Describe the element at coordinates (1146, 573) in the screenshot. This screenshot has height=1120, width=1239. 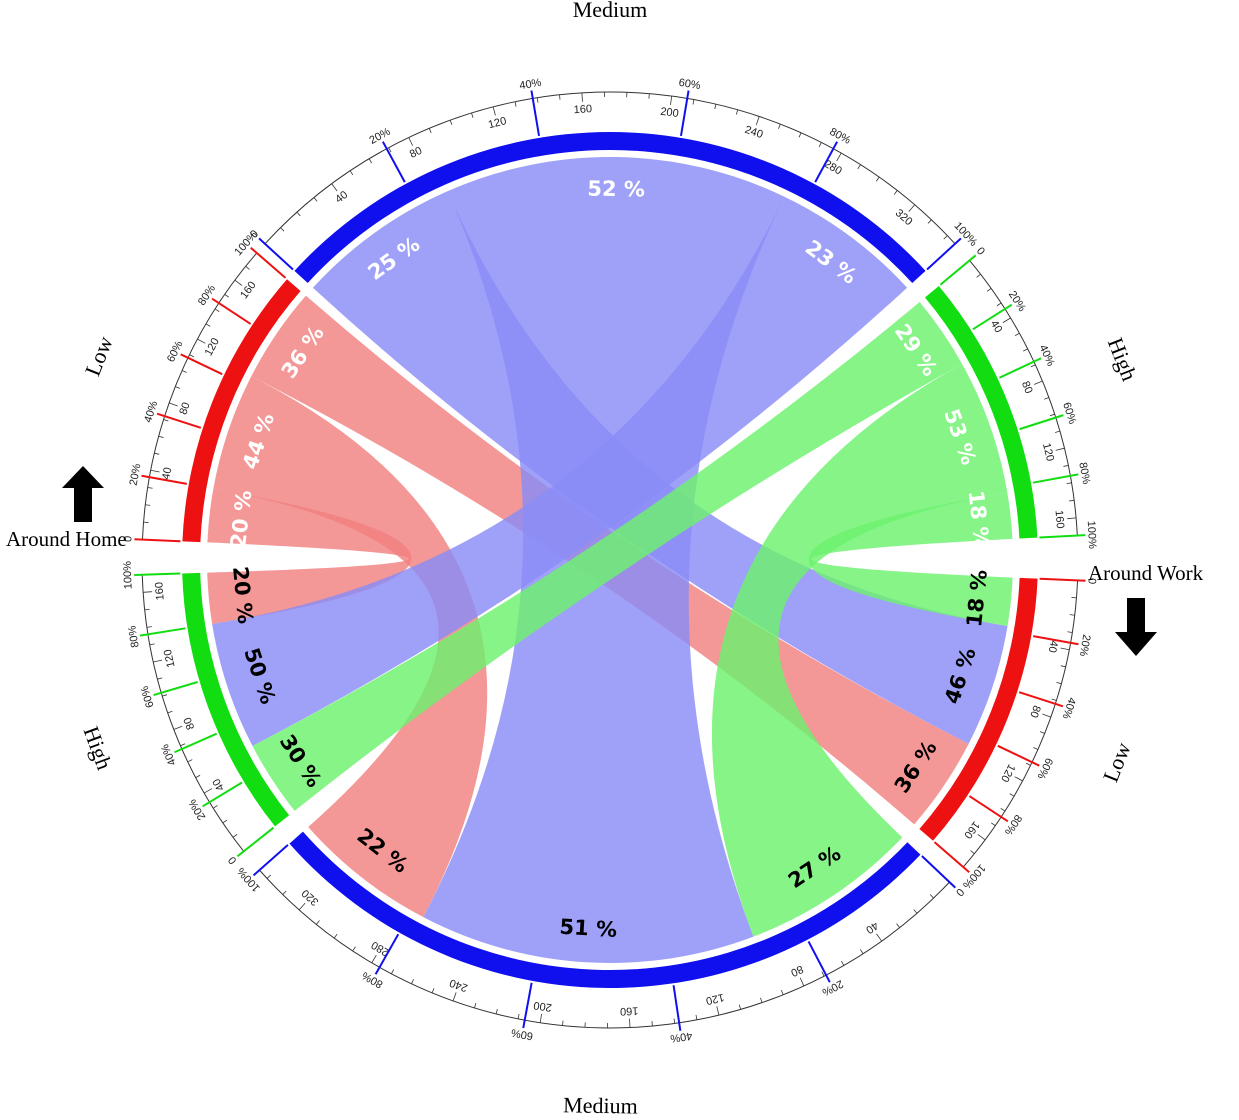
I see `legend-around-work: Around Work` at that location.